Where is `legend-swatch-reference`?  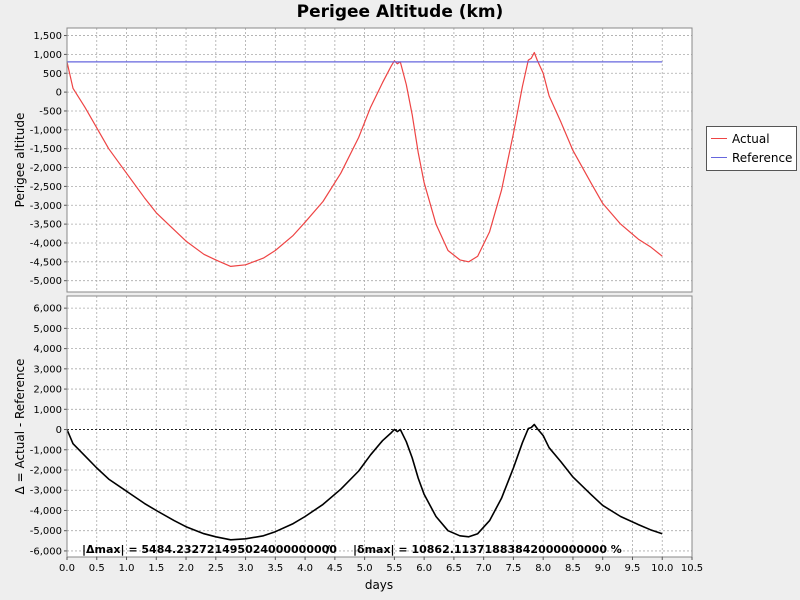
legend-swatch-reference is located at coordinates (719, 157).